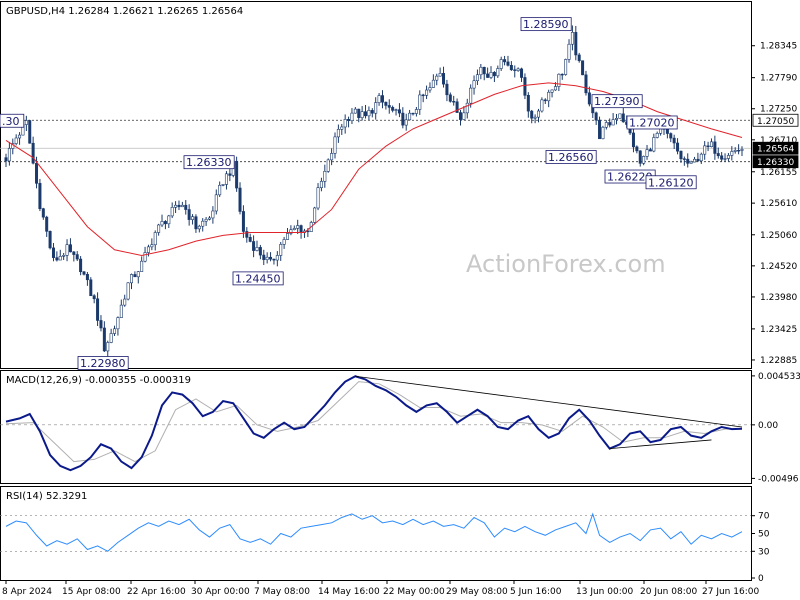 This screenshot has height=600, width=800. I want to click on price-annotation-label: 1.27390, so click(617, 101).